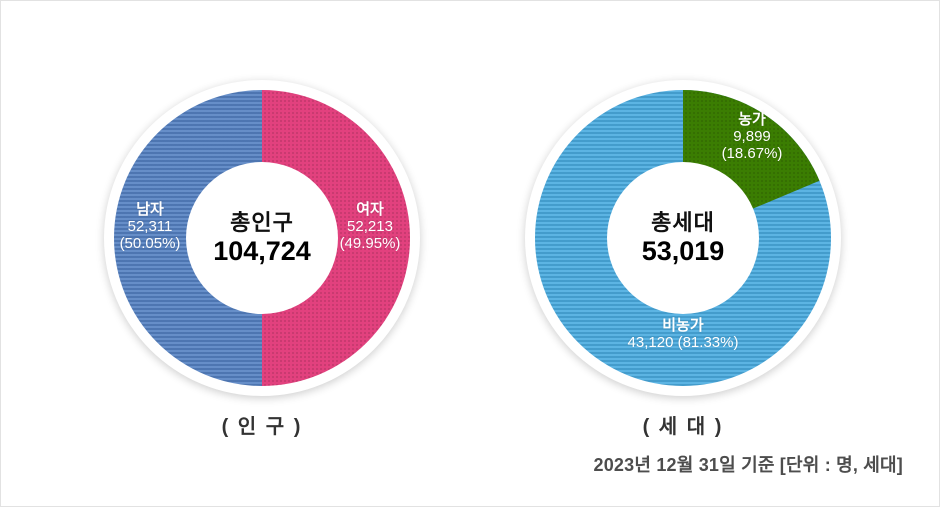 The width and height of the screenshot is (940, 509). Describe the element at coordinates (748, 465) in the screenshot. I see `reference-date-unit-note: 2023년 12월 31일 기준 [단위 : 명, 세대]` at that location.